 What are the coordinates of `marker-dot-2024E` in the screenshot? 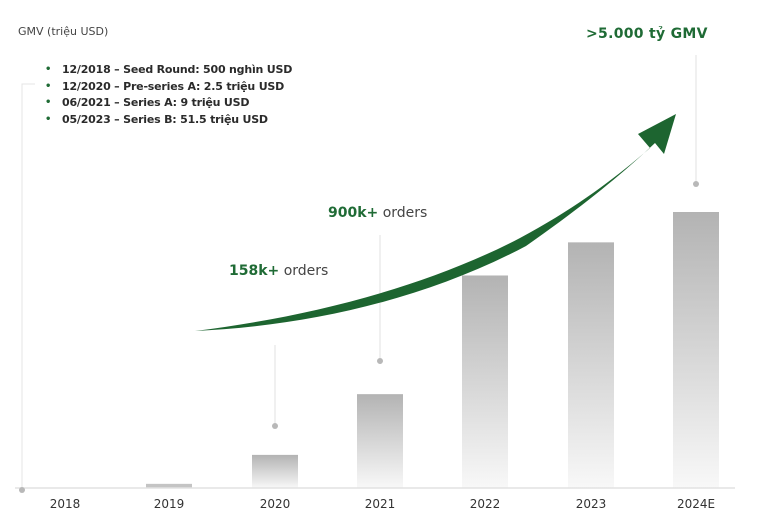 It's located at (696, 184).